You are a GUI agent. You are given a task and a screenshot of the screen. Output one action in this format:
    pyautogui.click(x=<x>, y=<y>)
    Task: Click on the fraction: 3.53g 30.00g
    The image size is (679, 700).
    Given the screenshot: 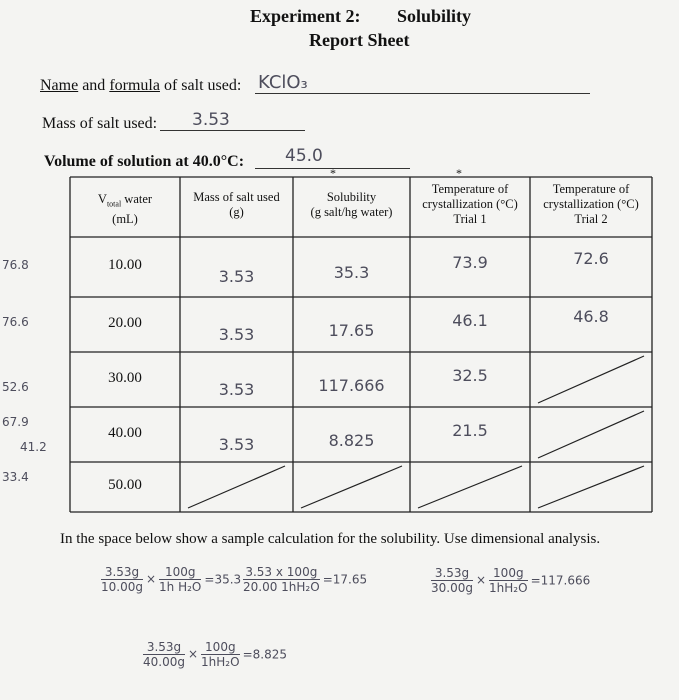 What is the action you would take?
    pyautogui.click(x=452, y=580)
    